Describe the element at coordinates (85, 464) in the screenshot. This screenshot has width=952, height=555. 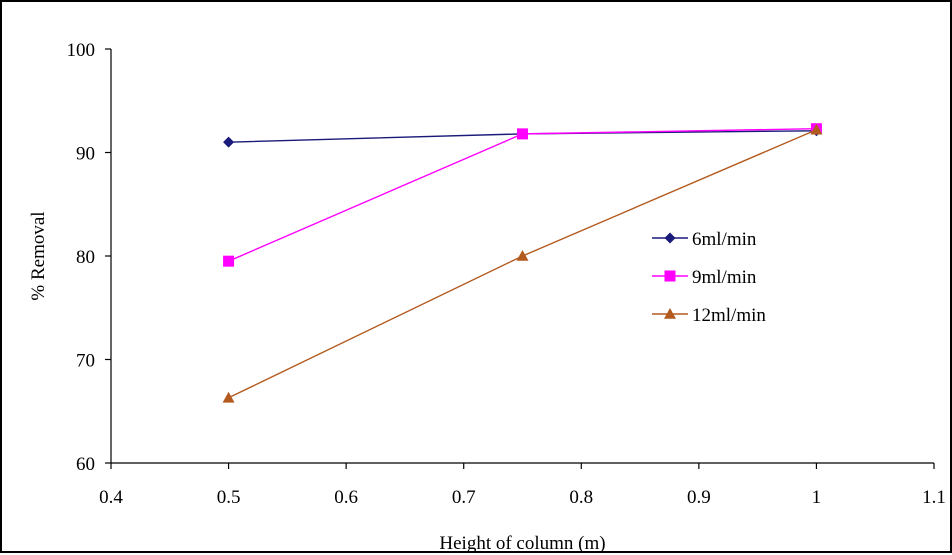
I see `y-tick-label: 60` at that location.